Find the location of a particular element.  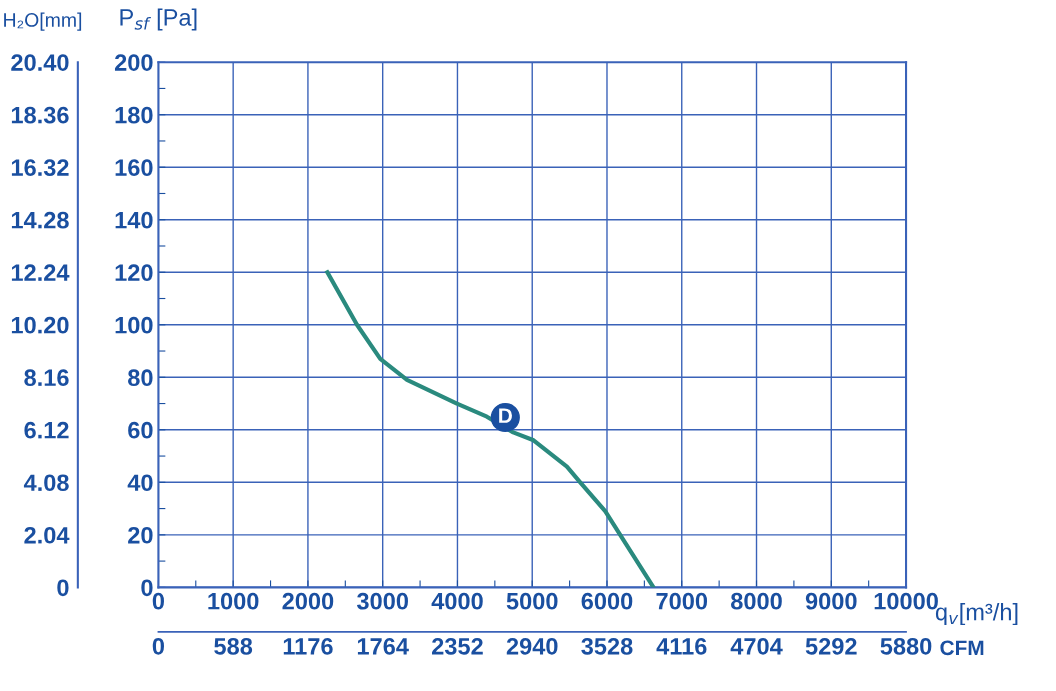

y2-axis-title: H₂O[mm] is located at coordinates (43, 21).